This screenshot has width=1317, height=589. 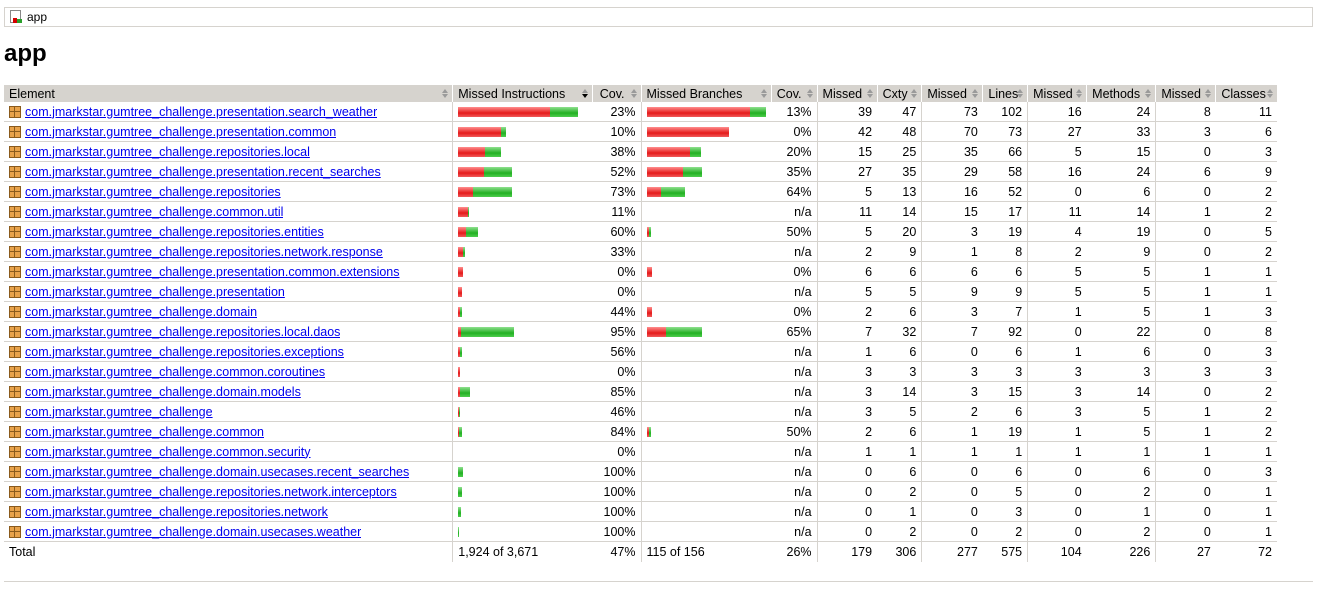 I want to click on col-instructions-coverage: Cov., so click(x=616, y=93).